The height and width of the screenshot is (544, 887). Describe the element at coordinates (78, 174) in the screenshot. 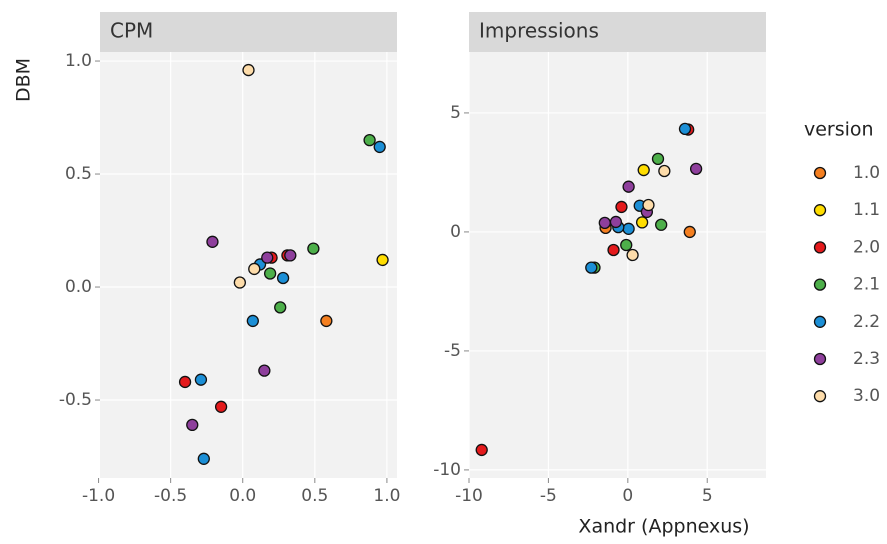

I see `y-tick-label: 0.5` at that location.